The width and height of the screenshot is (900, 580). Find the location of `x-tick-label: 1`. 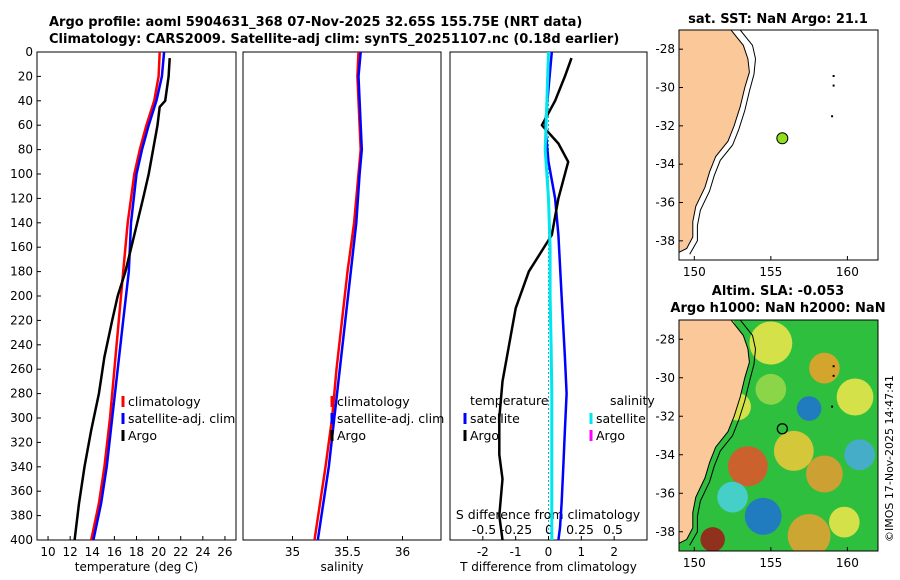

x-tick-label: 1 is located at coordinates (582, 552).